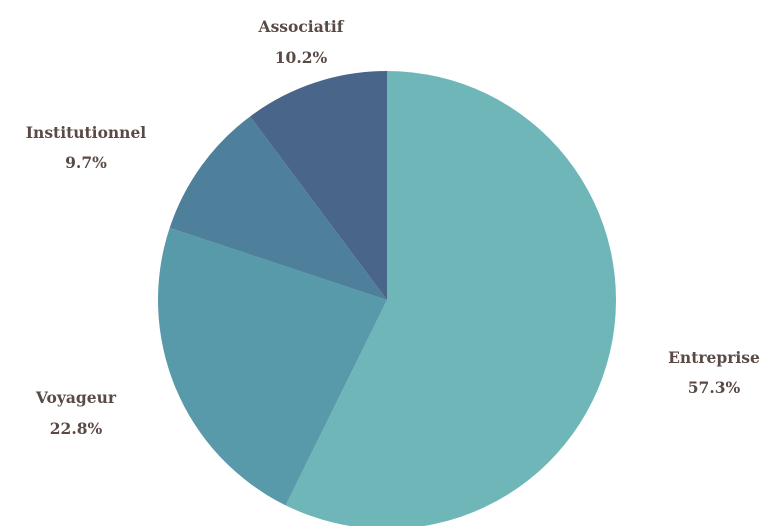 Image resolution: width=773 pixels, height=530 pixels. What do you see at coordinates (301, 57) in the screenshot?
I see `slice-value-associatif: 10.2%` at bounding box center [301, 57].